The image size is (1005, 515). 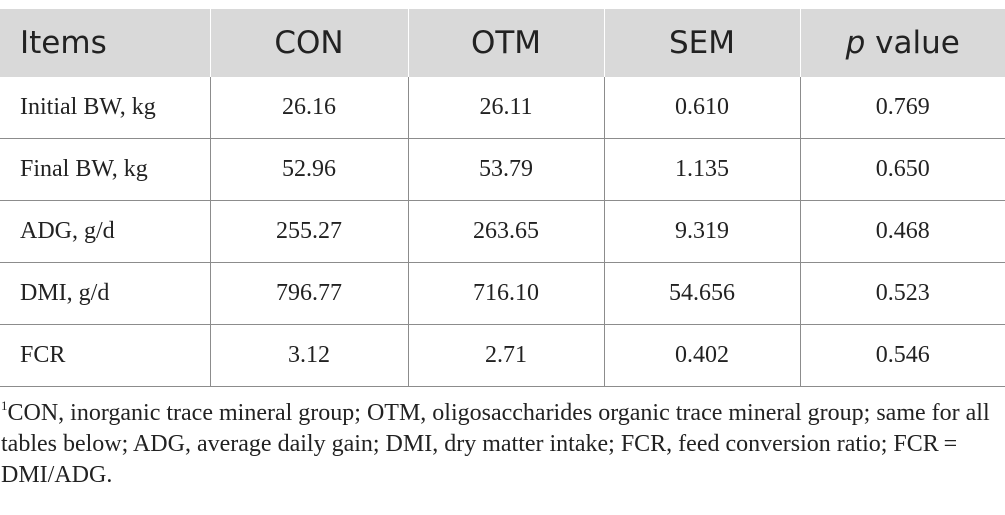 What do you see at coordinates (506, 108) in the screenshot?
I see `cell-otm: 26.11` at bounding box center [506, 108].